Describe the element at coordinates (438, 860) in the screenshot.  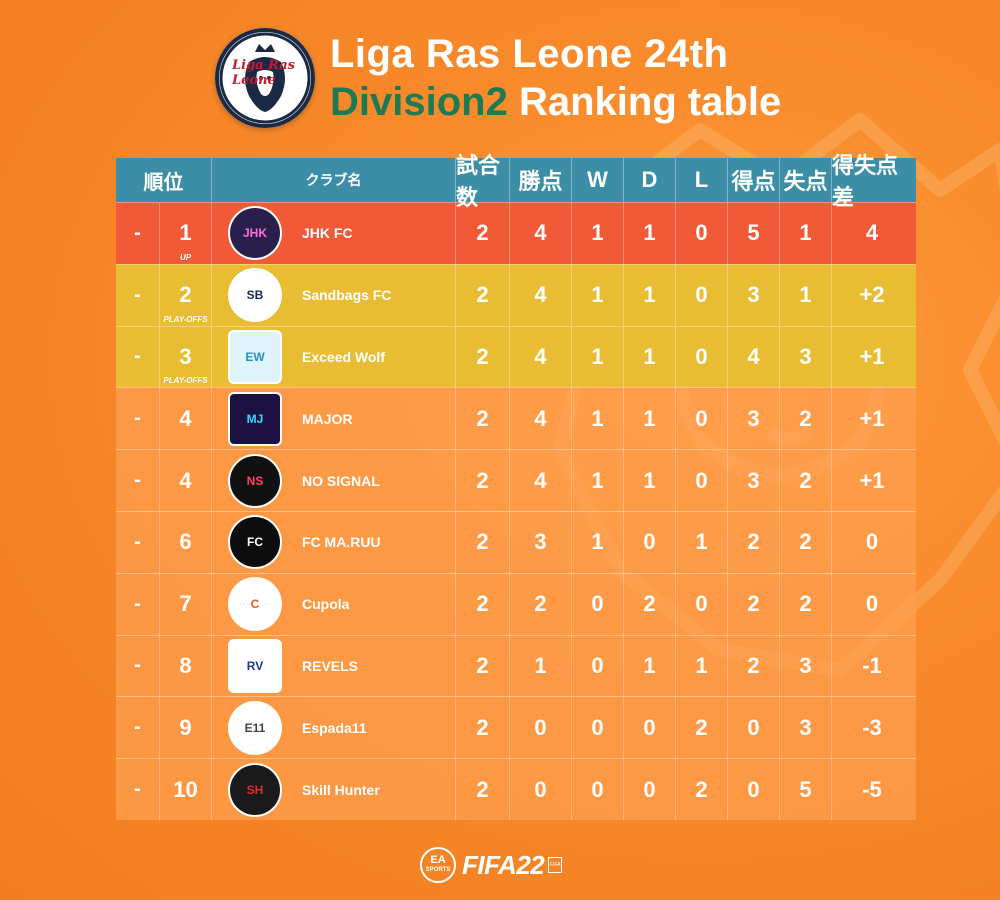
I see `ea-text: EA` at that location.